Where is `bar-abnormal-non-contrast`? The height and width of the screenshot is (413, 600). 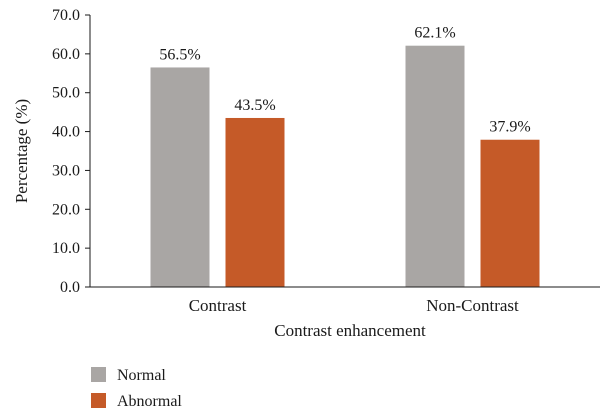 bar-abnormal-non-contrast is located at coordinates (510, 213).